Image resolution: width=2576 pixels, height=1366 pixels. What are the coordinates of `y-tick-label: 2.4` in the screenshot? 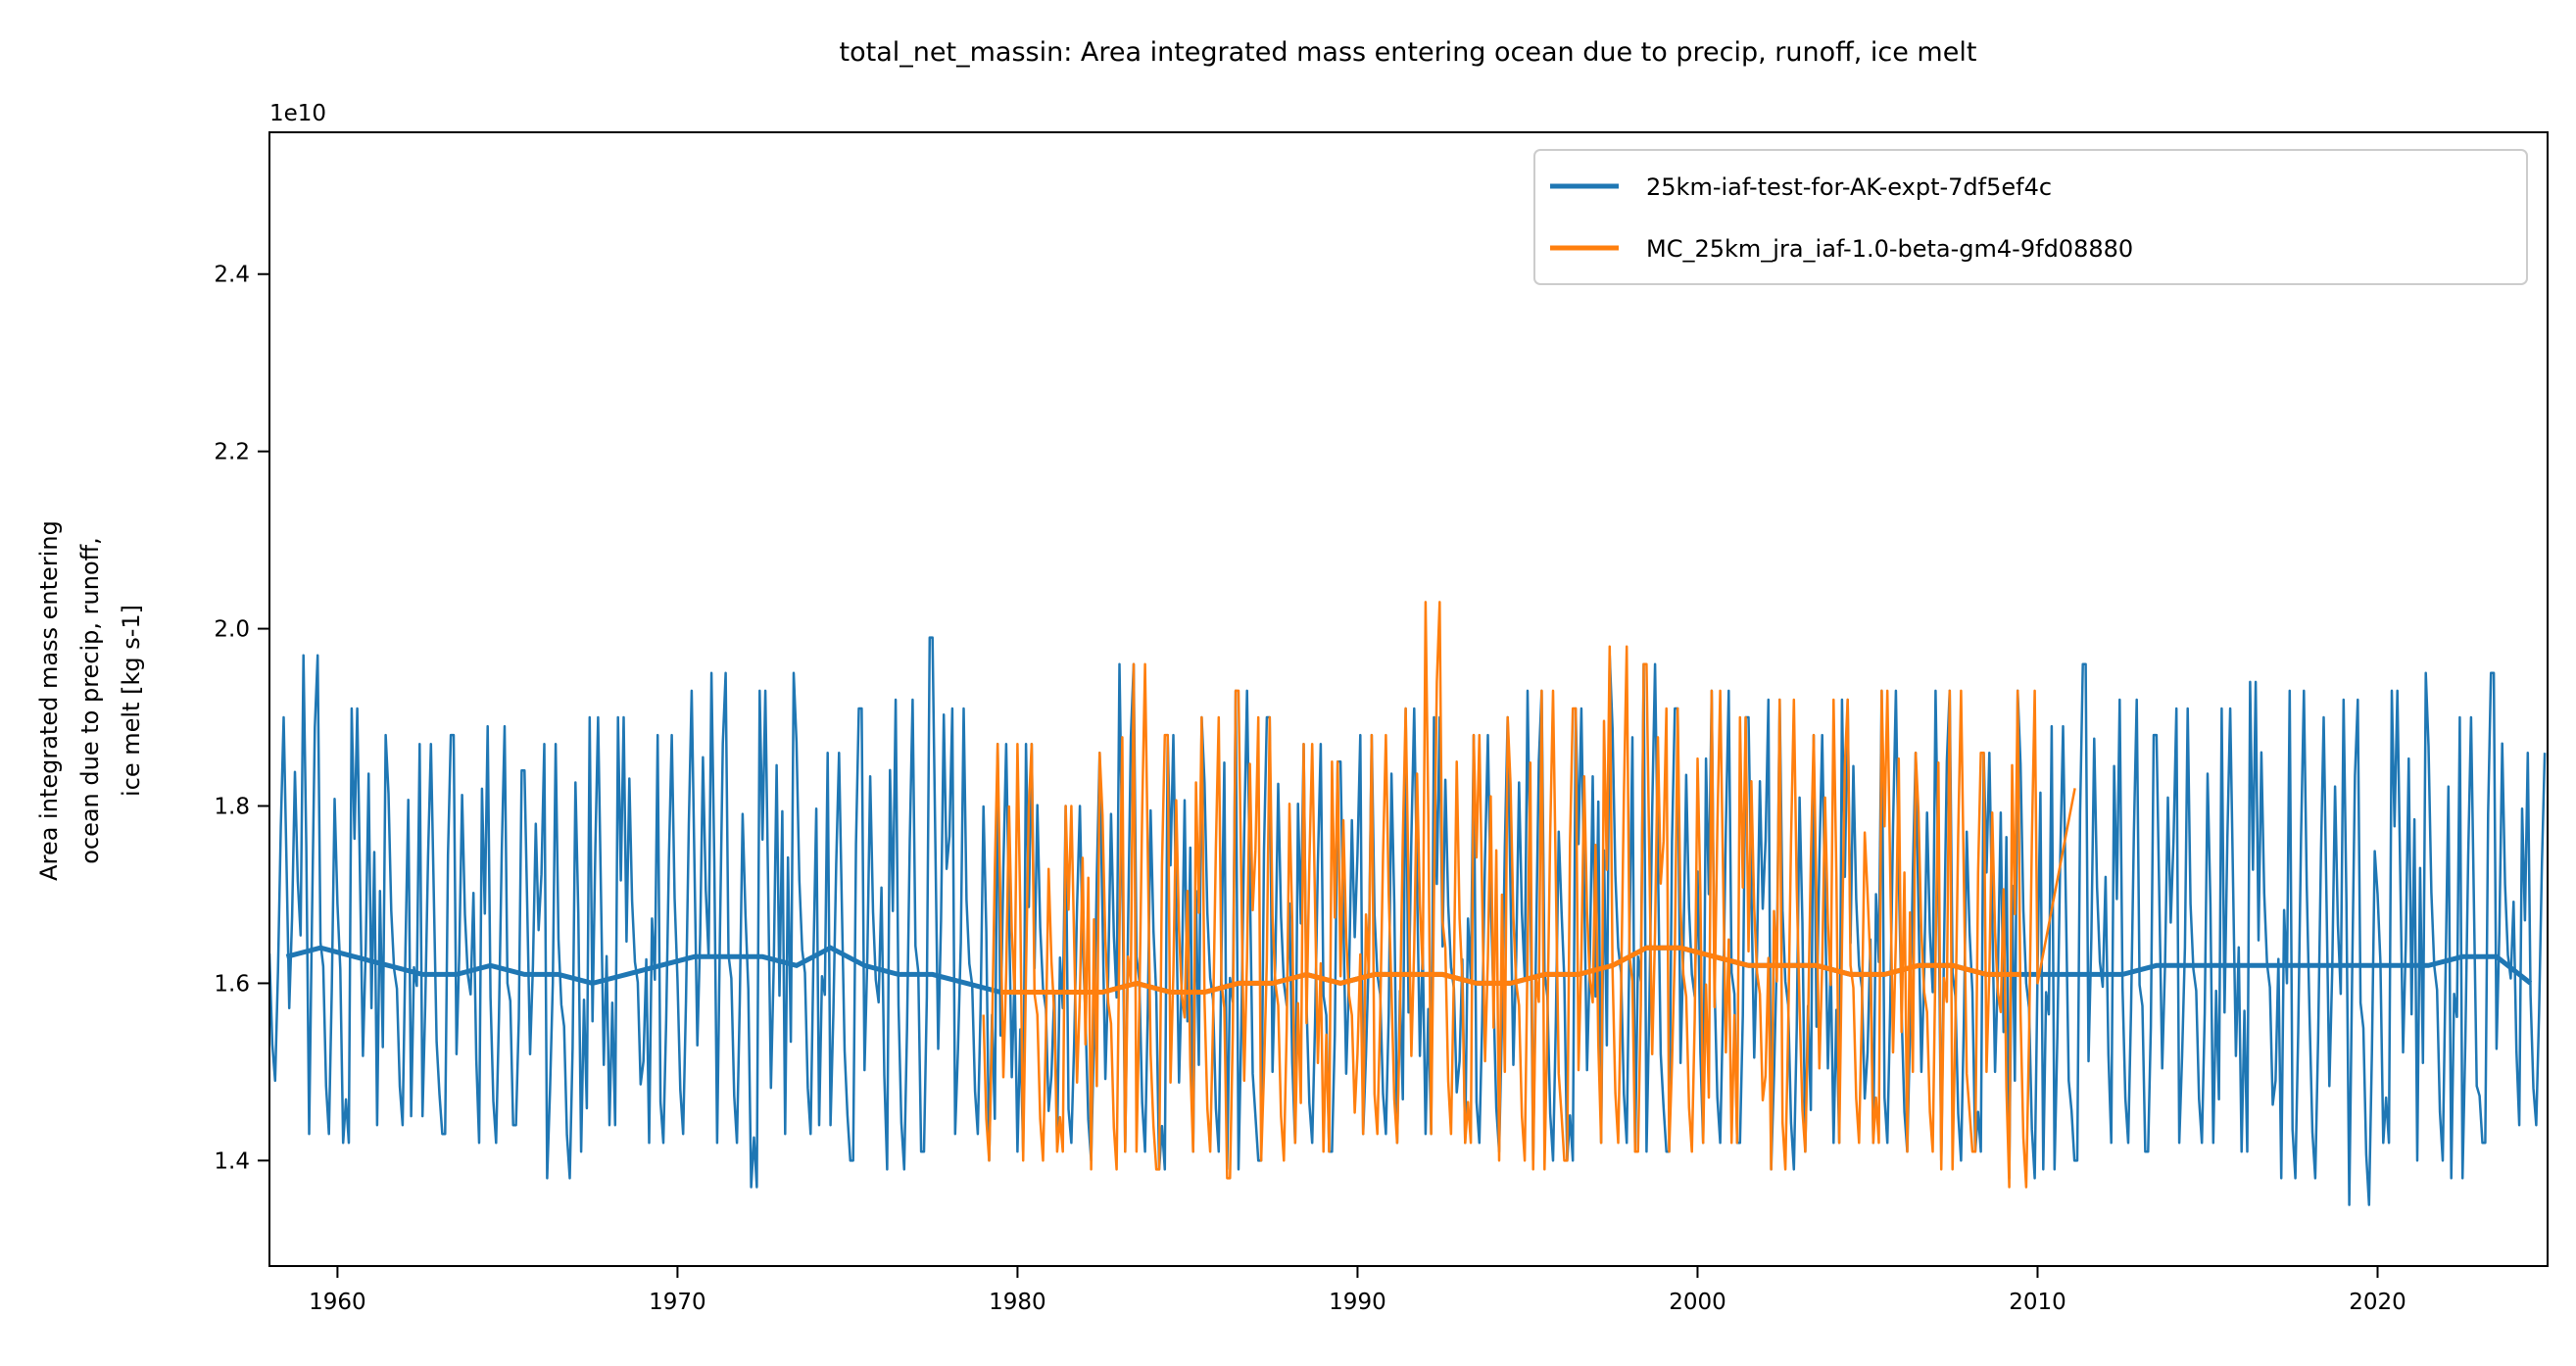 It's located at (232, 275).